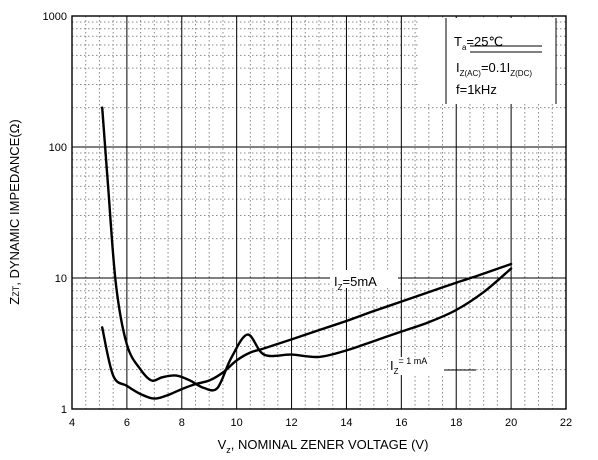  I want to click on x-tick-label: 14, so click(346, 423).